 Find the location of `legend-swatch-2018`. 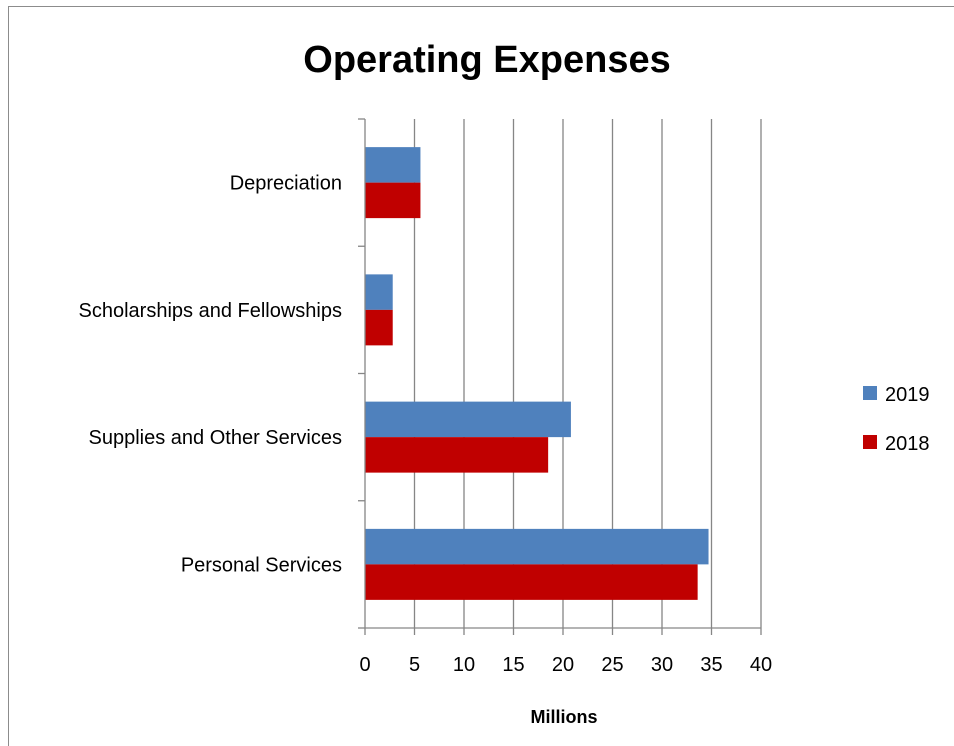

legend-swatch-2018 is located at coordinates (870, 442).